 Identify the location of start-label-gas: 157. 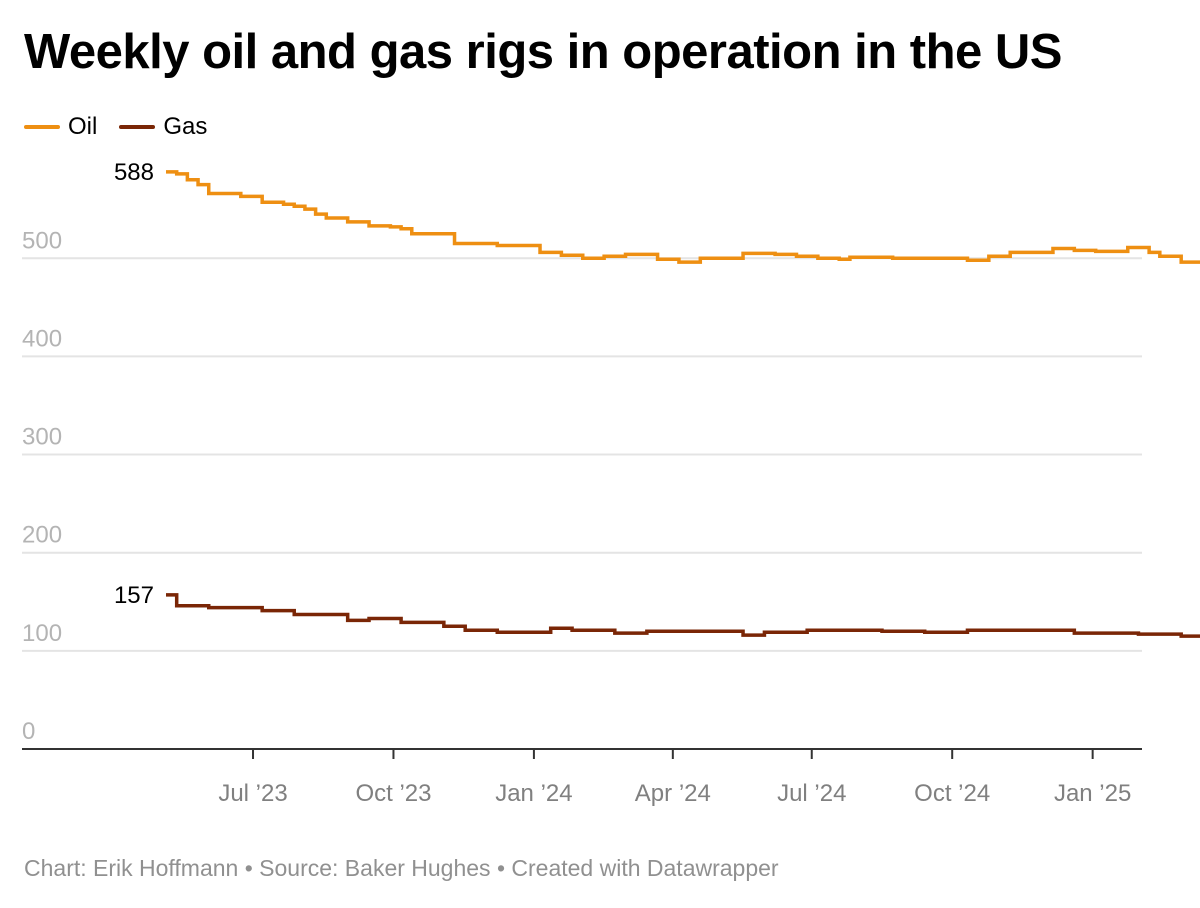
(134, 595).